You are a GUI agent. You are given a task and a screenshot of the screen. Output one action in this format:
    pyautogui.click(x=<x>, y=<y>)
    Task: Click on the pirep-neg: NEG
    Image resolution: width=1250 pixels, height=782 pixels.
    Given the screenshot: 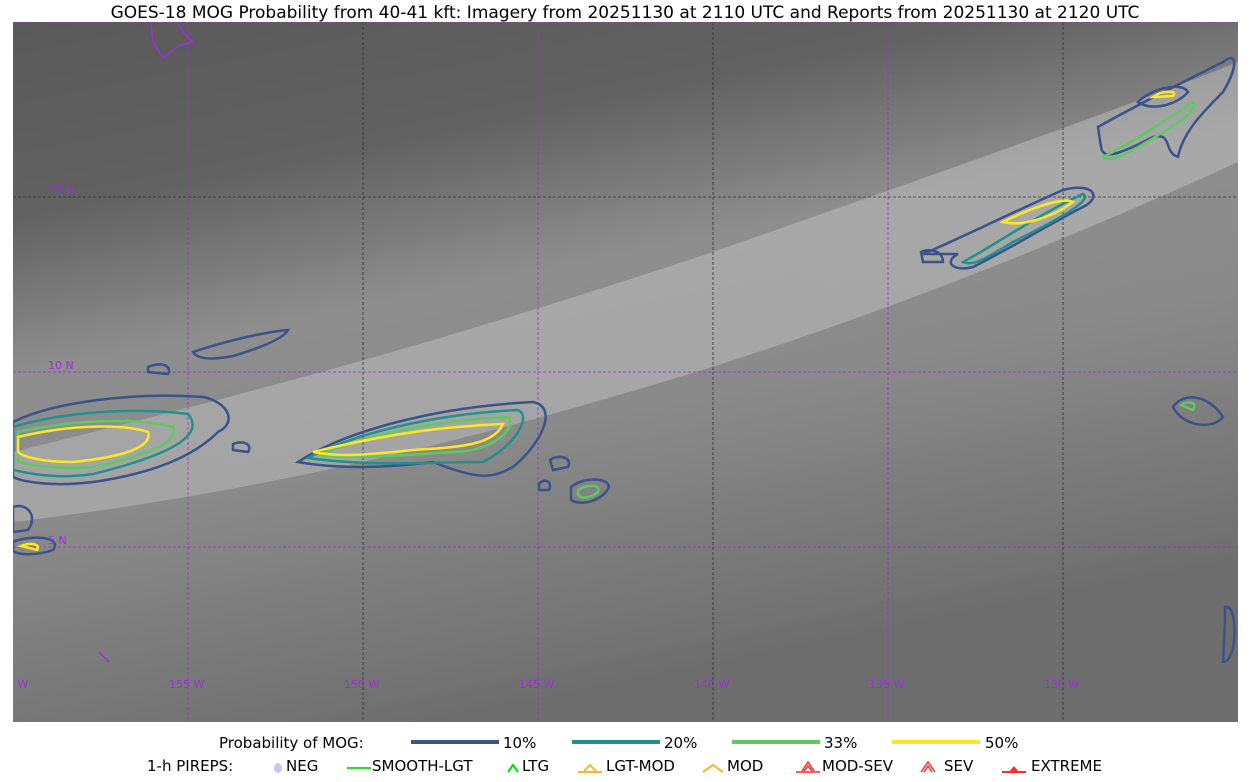 What is the action you would take?
    pyautogui.click(x=302, y=766)
    